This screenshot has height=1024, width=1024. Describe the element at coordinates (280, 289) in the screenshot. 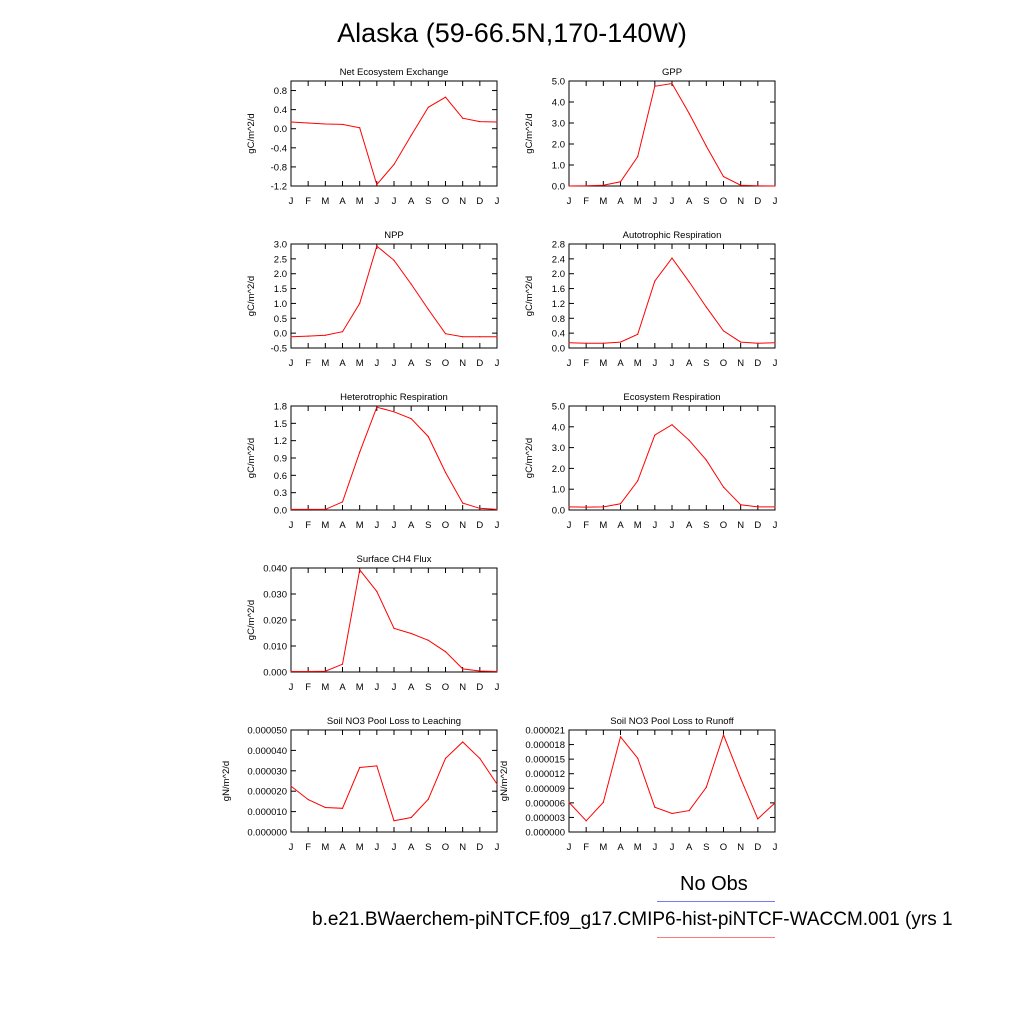

I see `y-tick-label: 1.5` at that location.